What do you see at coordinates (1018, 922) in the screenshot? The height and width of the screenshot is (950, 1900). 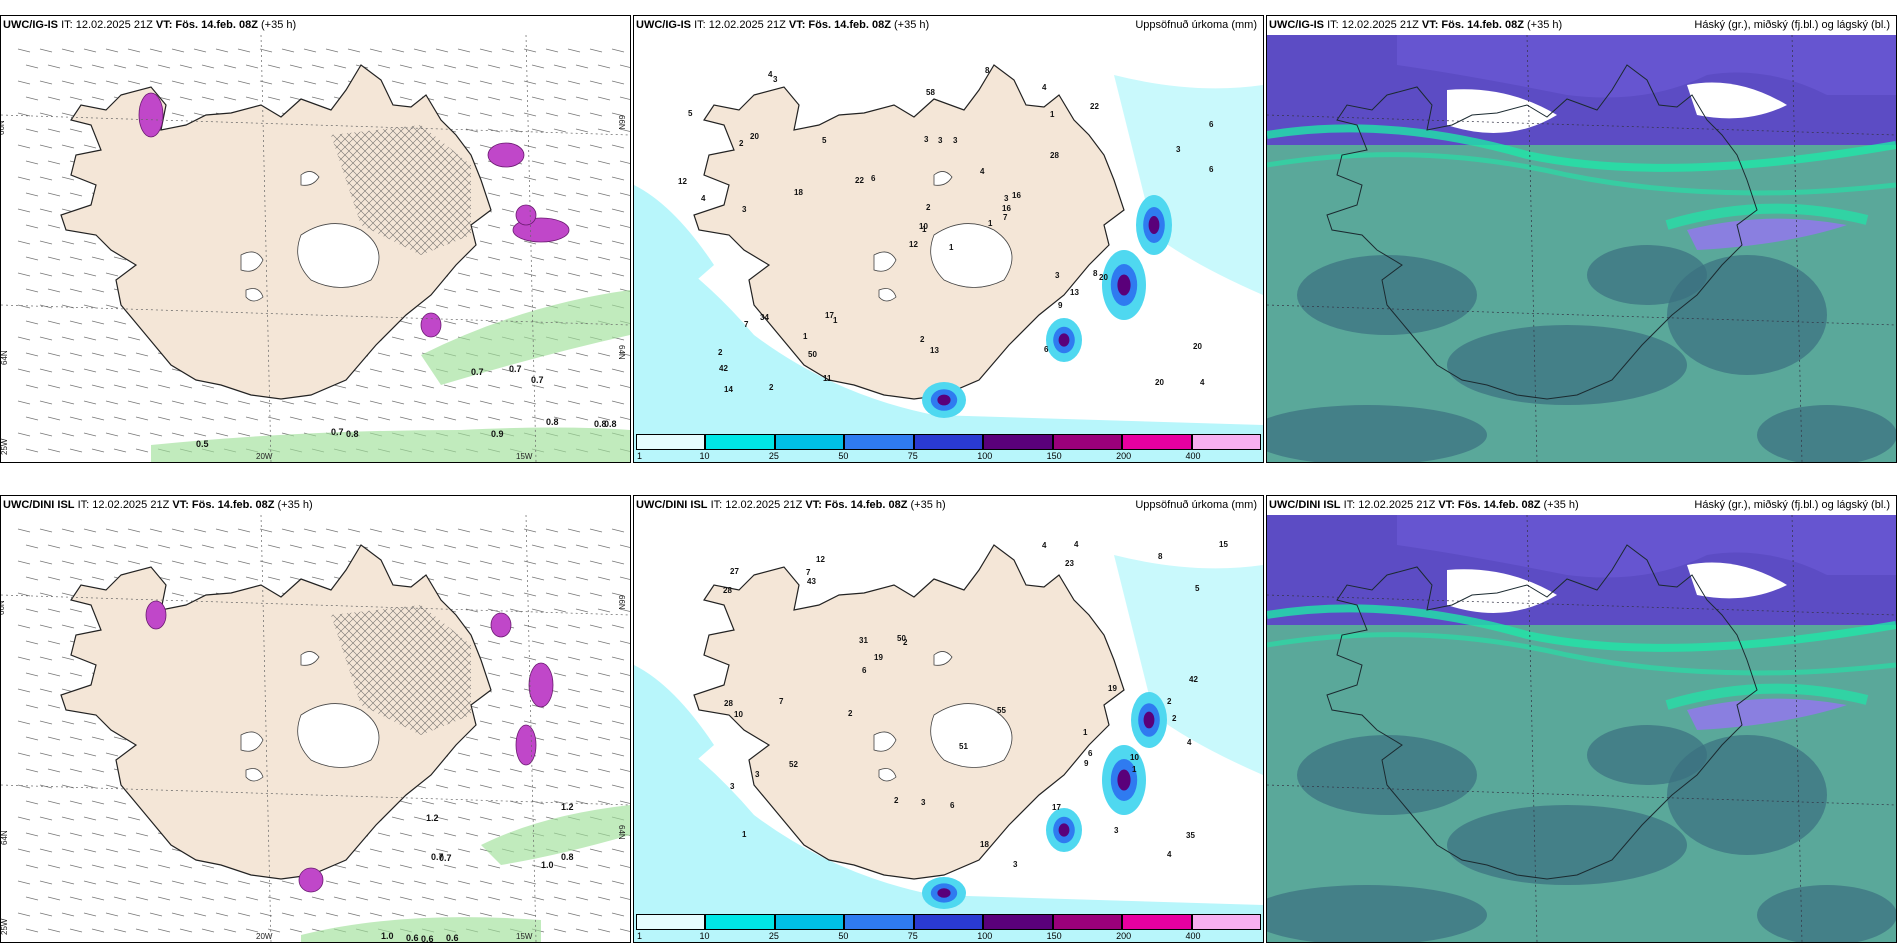 I see `colorbar-swatch` at bounding box center [1018, 922].